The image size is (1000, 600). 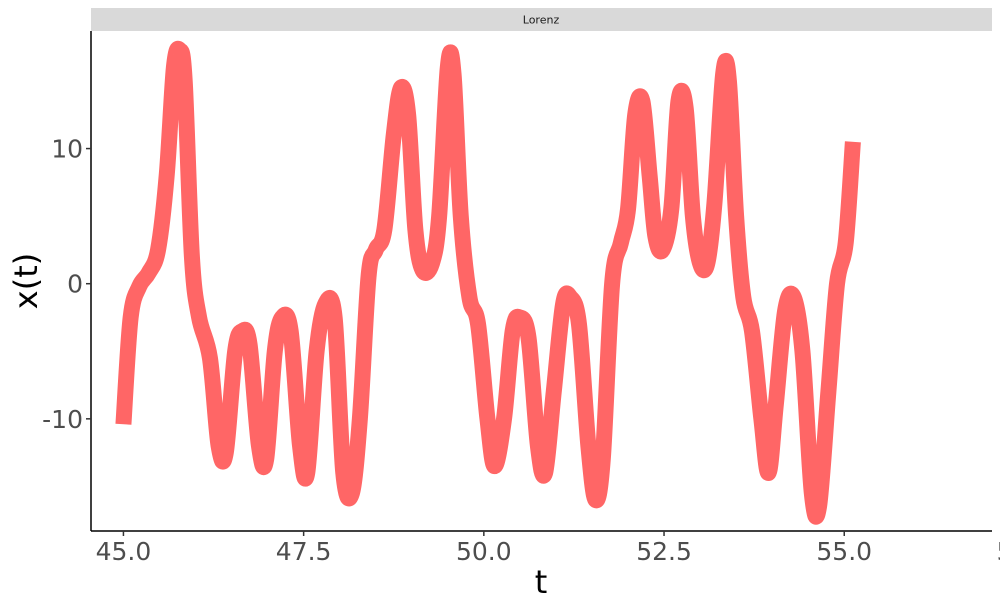 What do you see at coordinates (304, 551) in the screenshot?
I see `x-tick-label: 47.5` at bounding box center [304, 551].